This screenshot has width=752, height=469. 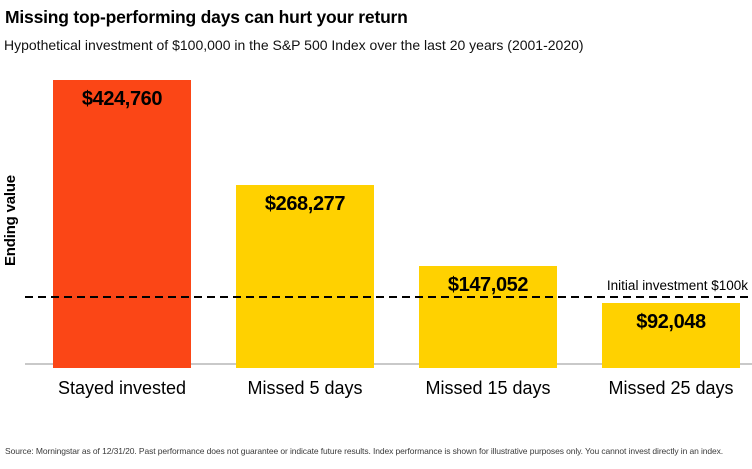 I want to click on bar-missed-25-days: $92,048, so click(x=671, y=335).